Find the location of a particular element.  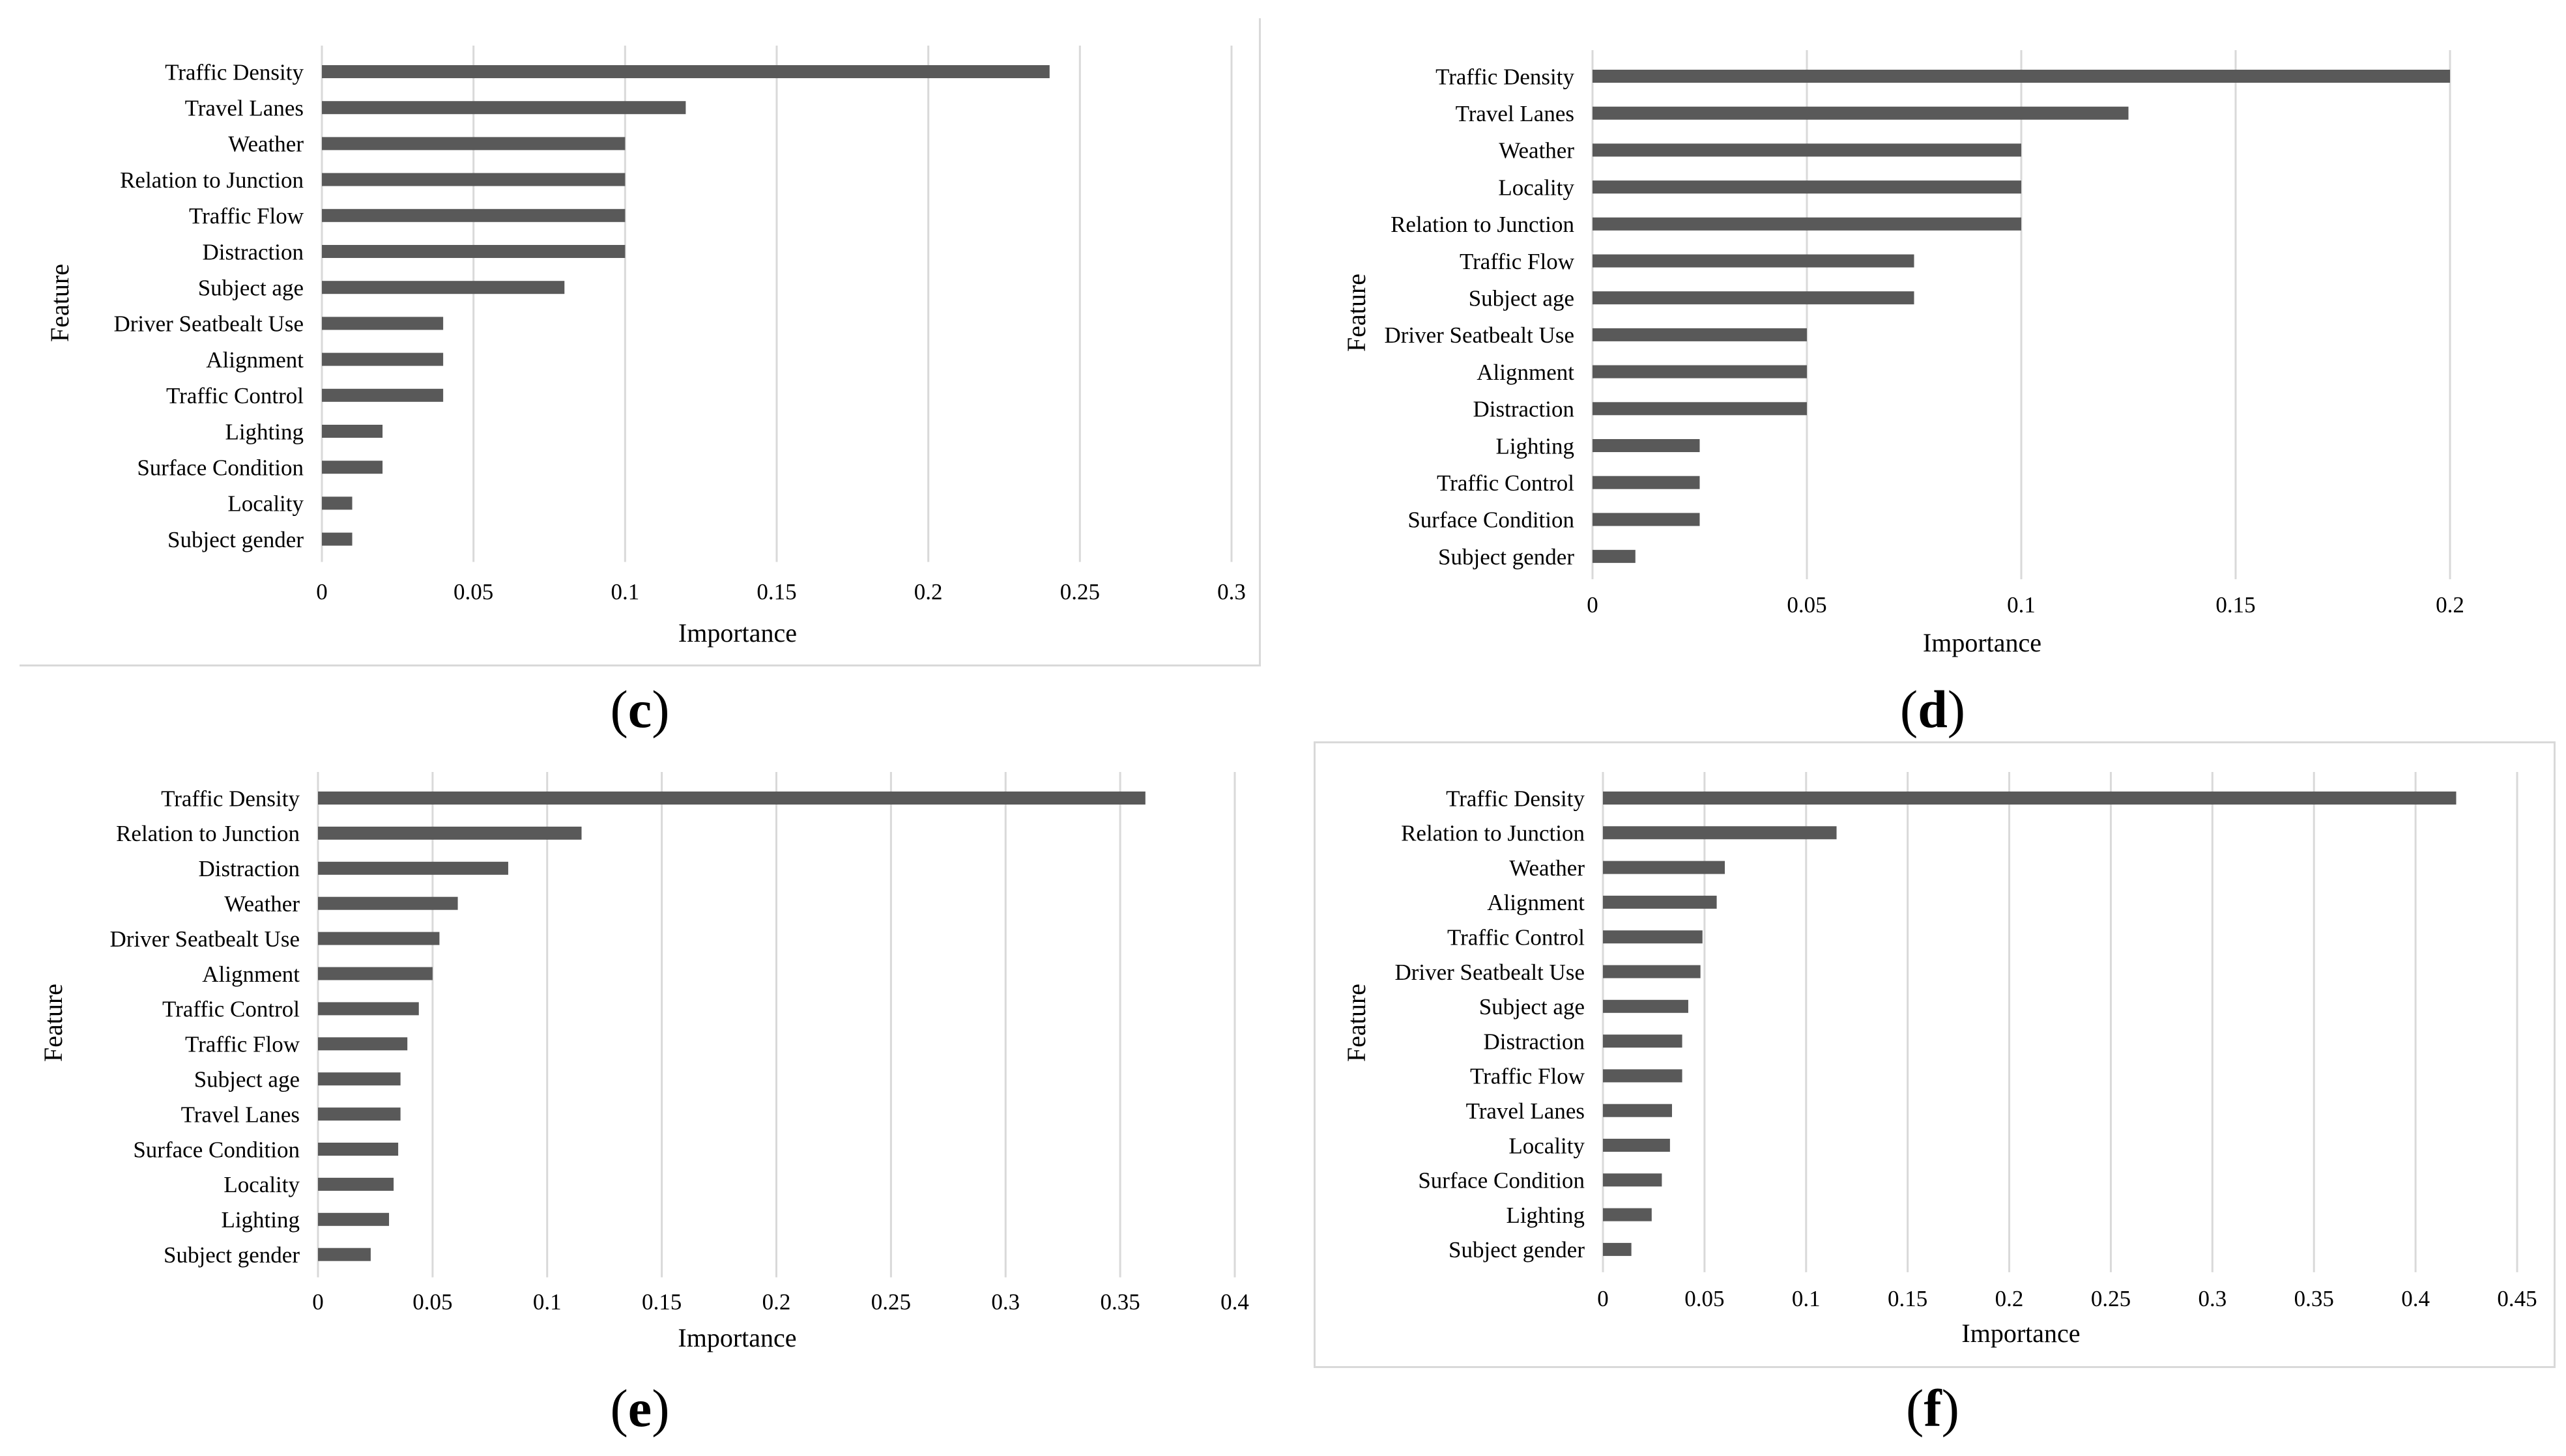

caption-e: (e) is located at coordinates (640, 1408).